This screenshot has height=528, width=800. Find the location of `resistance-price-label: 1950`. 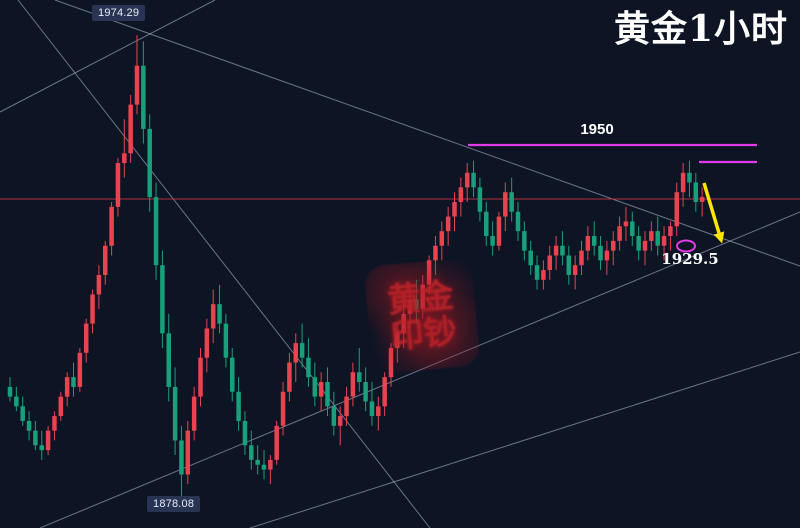

resistance-price-label: 1950 is located at coordinates (597, 129).